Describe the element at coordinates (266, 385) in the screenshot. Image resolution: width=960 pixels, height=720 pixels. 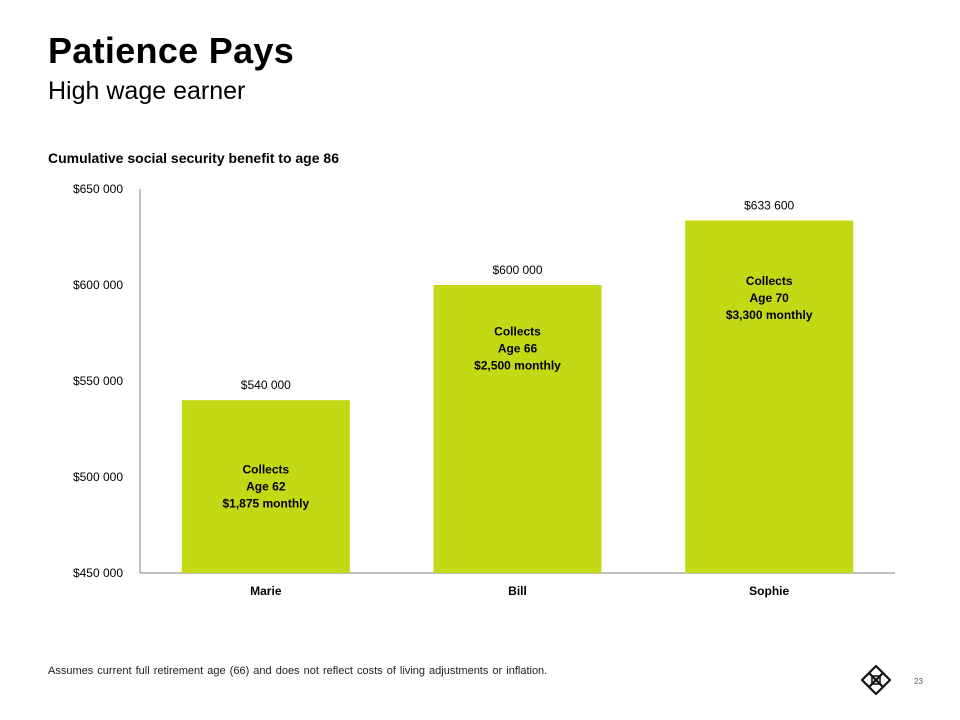
I see `data-label: $540 000` at that location.